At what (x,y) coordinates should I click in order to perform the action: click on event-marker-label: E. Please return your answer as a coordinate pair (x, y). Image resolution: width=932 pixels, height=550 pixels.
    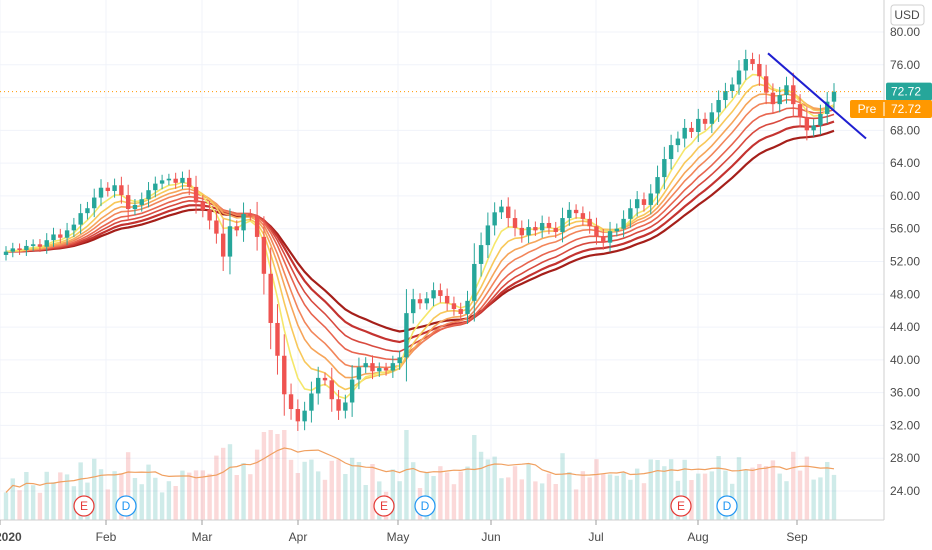
    Looking at the image, I should click on (84, 506).